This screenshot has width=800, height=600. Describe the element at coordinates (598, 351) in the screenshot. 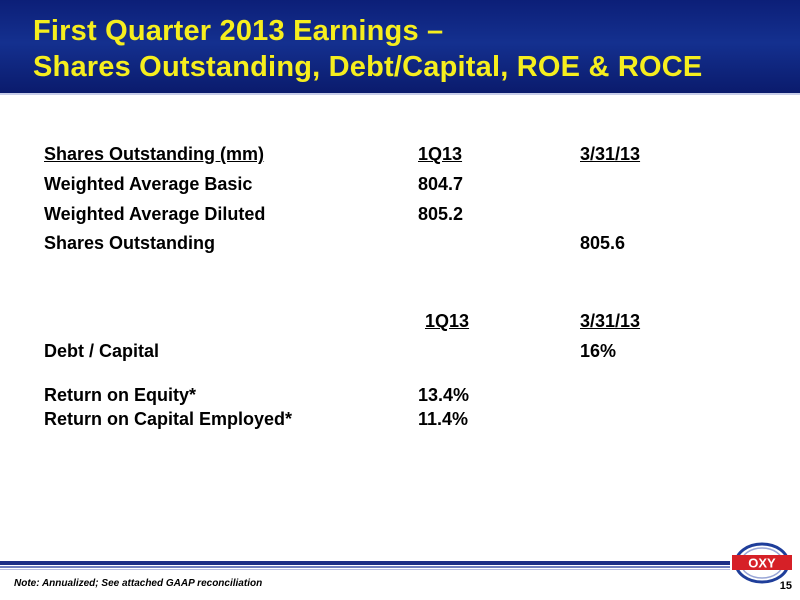

I see `debt-capital-value: 16%` at that location.